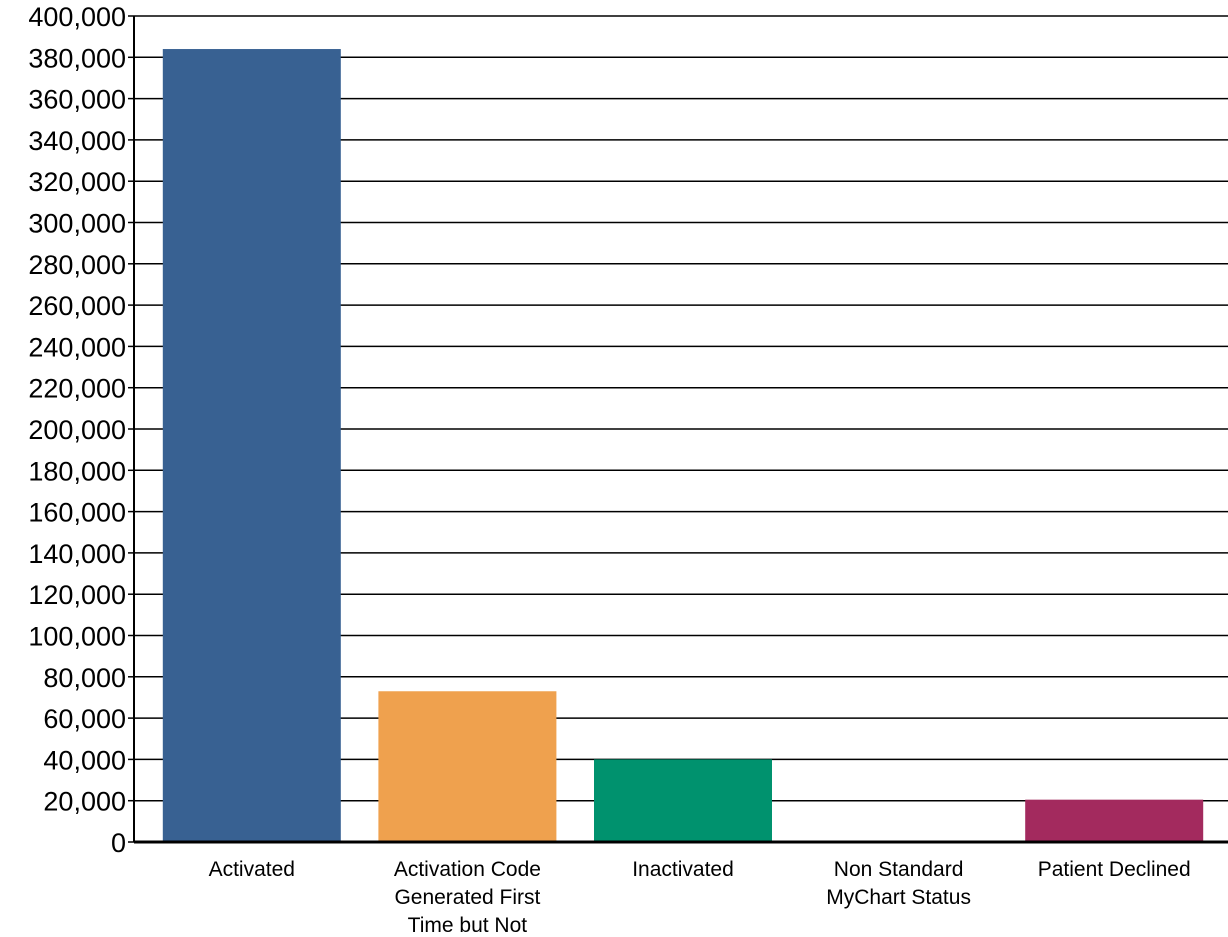 The image size is (1228, 937). I want to click on y-tick-label: 100,000, so click(77, 637).